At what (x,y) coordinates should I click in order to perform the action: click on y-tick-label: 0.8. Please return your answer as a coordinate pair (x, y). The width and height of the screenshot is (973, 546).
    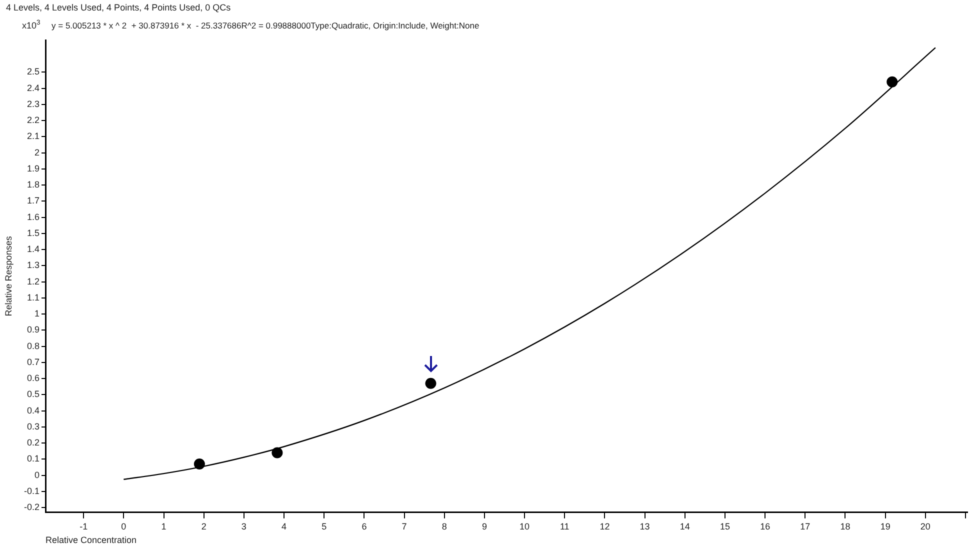
    Looking at the image, I should click on (33, 345).